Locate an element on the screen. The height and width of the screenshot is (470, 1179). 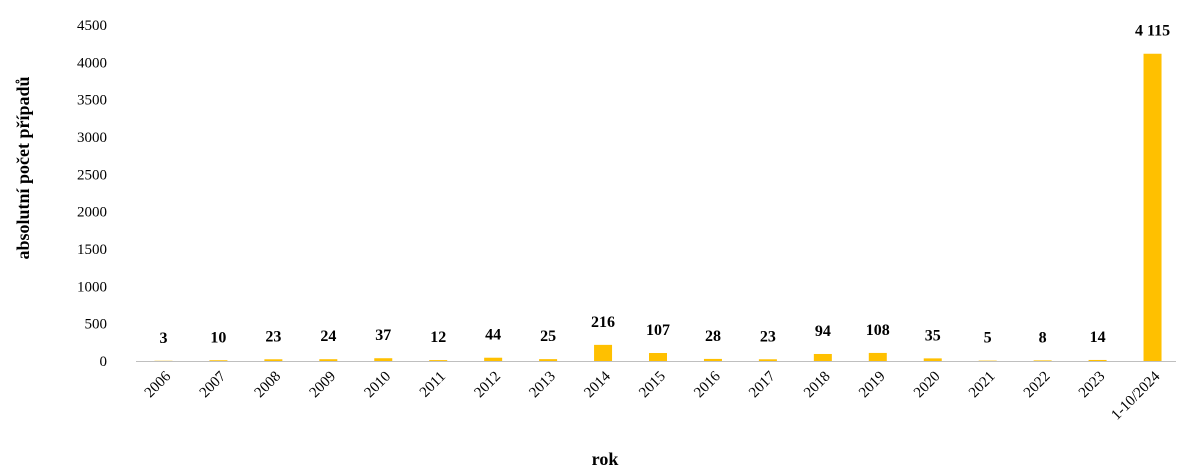
bar-value-label: 12 is located at coordinates (438, 337).